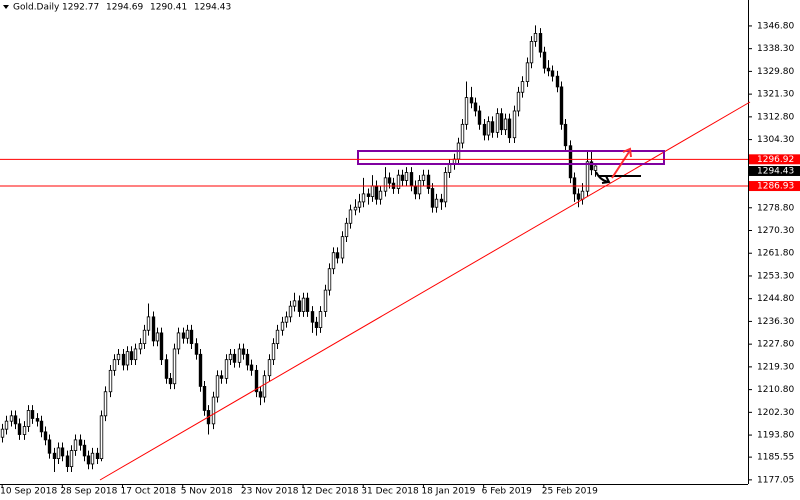 The height and width of the screenshot is (500, 800). Describe the element at coordinates (775, 140) in the screenshot. I see `y-tick-label: 1304.30` at that location.